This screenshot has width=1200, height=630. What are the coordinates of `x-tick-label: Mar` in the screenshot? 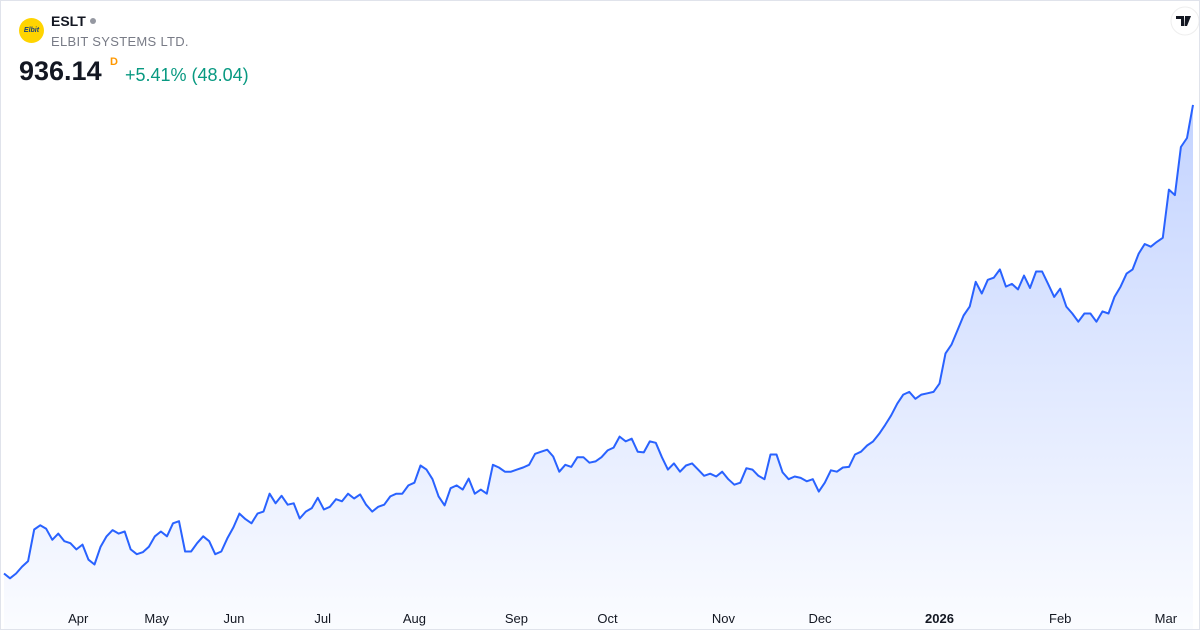 It's located at (1166, 618).